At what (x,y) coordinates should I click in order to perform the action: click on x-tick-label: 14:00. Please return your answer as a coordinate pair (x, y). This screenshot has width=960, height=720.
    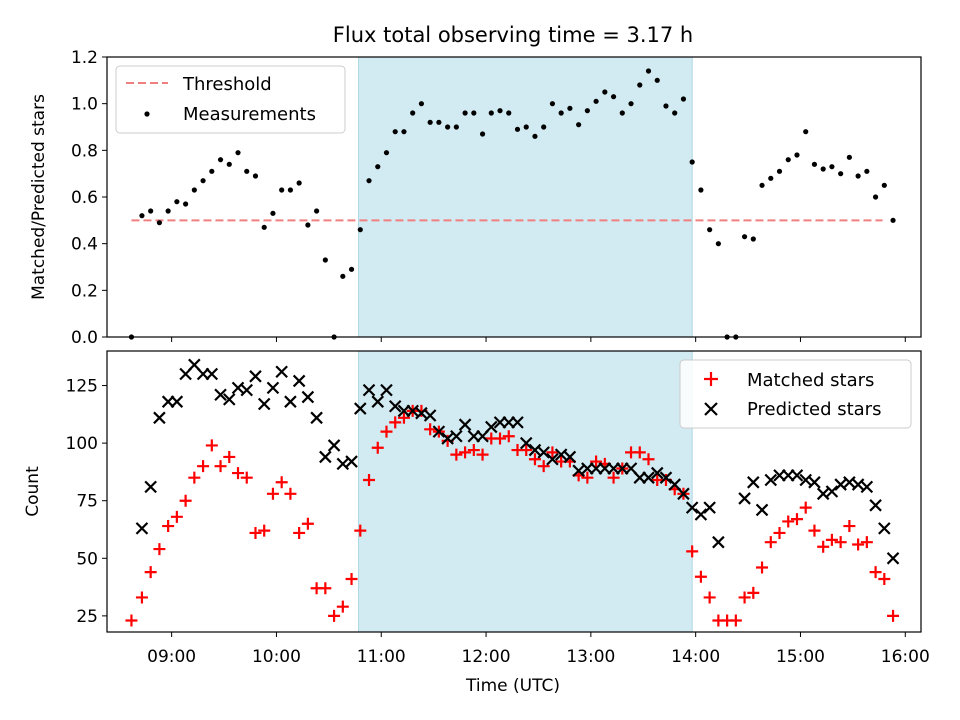
    Looking at the image, I should click on (695, 657).